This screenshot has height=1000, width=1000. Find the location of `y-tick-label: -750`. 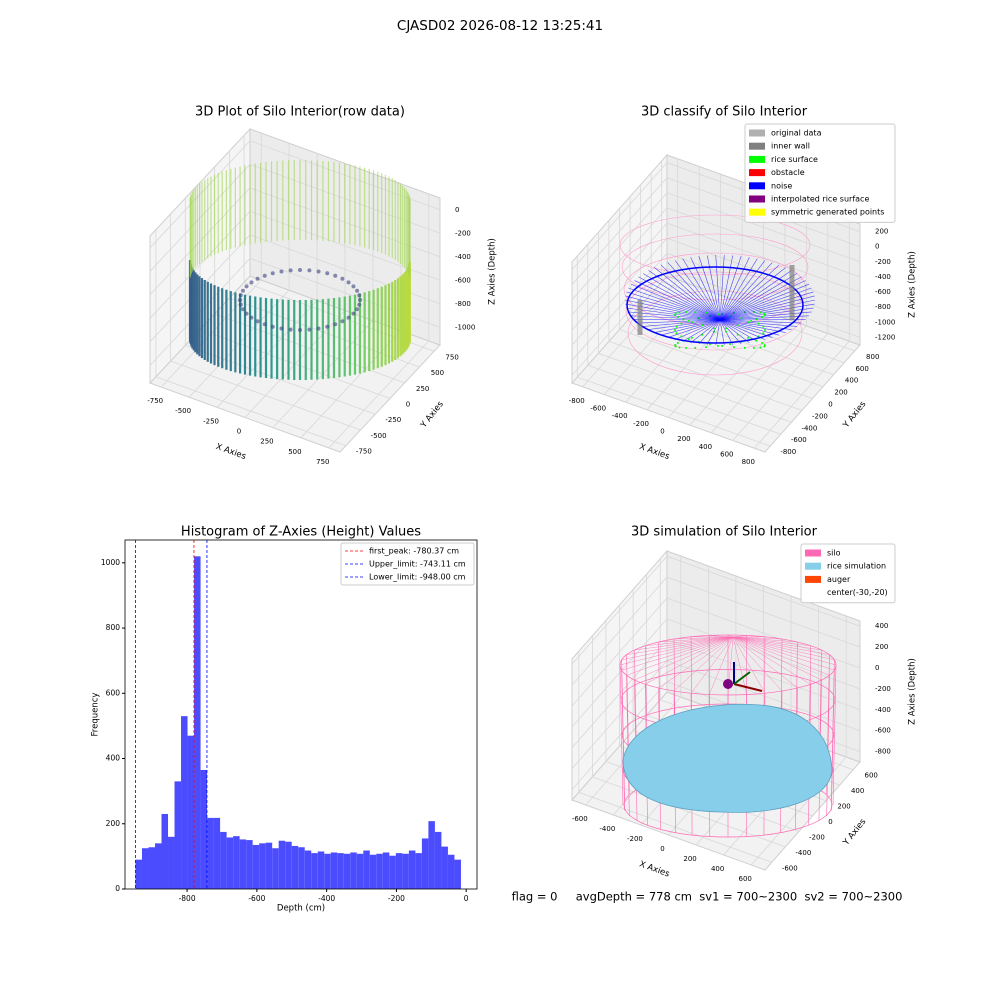

y-tick-label: -750 is located at coordinates (364, 452).